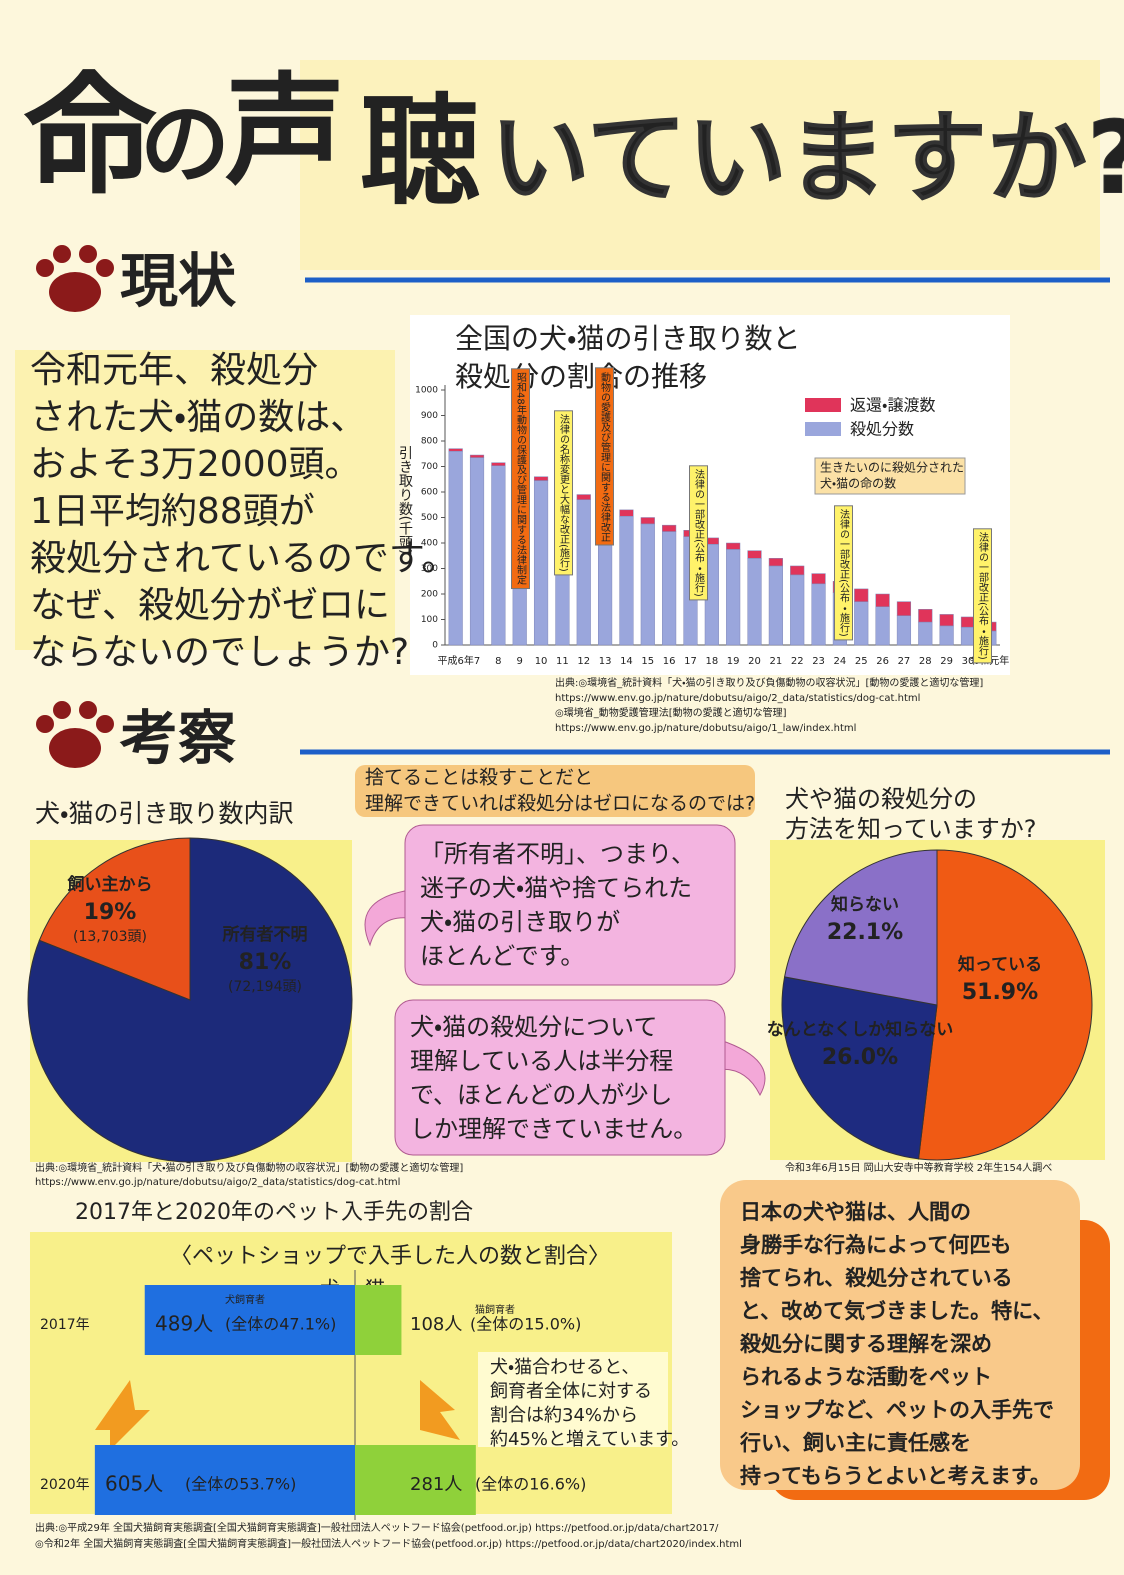 This screenshot has height=1575, width=1124. What do you see at coordinates (882, 661) in the screenshot?
I see `x-tick-label: 26` at bounding box center [882, 661].